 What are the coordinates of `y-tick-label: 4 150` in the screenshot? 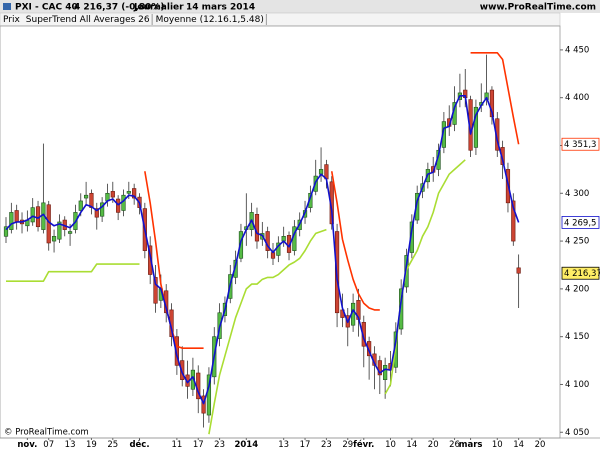 It's located at (577, 337).